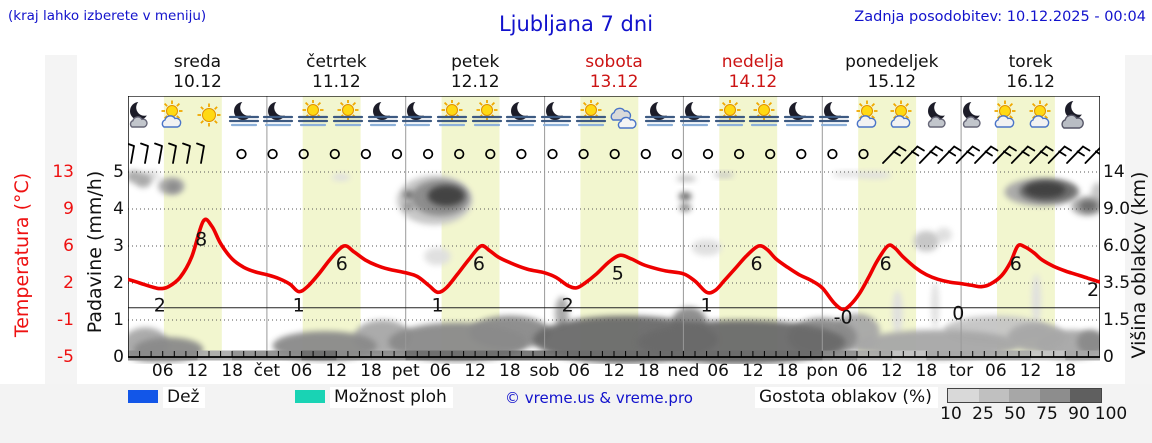  Describe the element at coordinates (614, 62) in the screenshot. I see `day-name: sobota` at that location.